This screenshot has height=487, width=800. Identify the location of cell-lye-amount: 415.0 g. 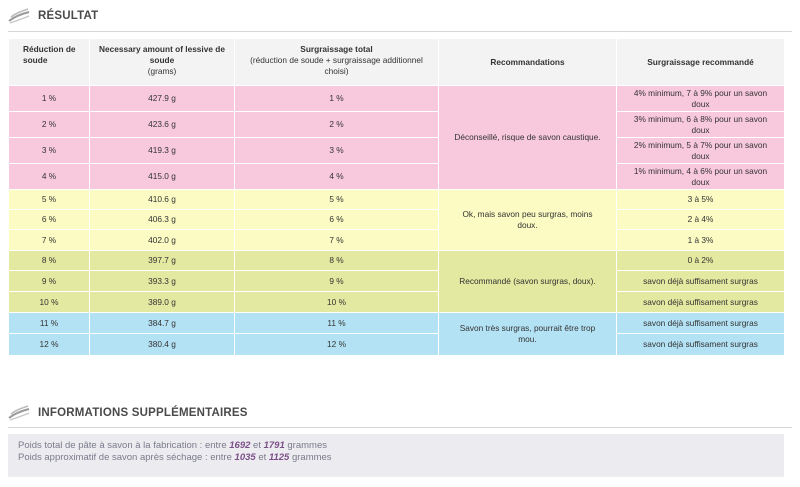
(162, 176).